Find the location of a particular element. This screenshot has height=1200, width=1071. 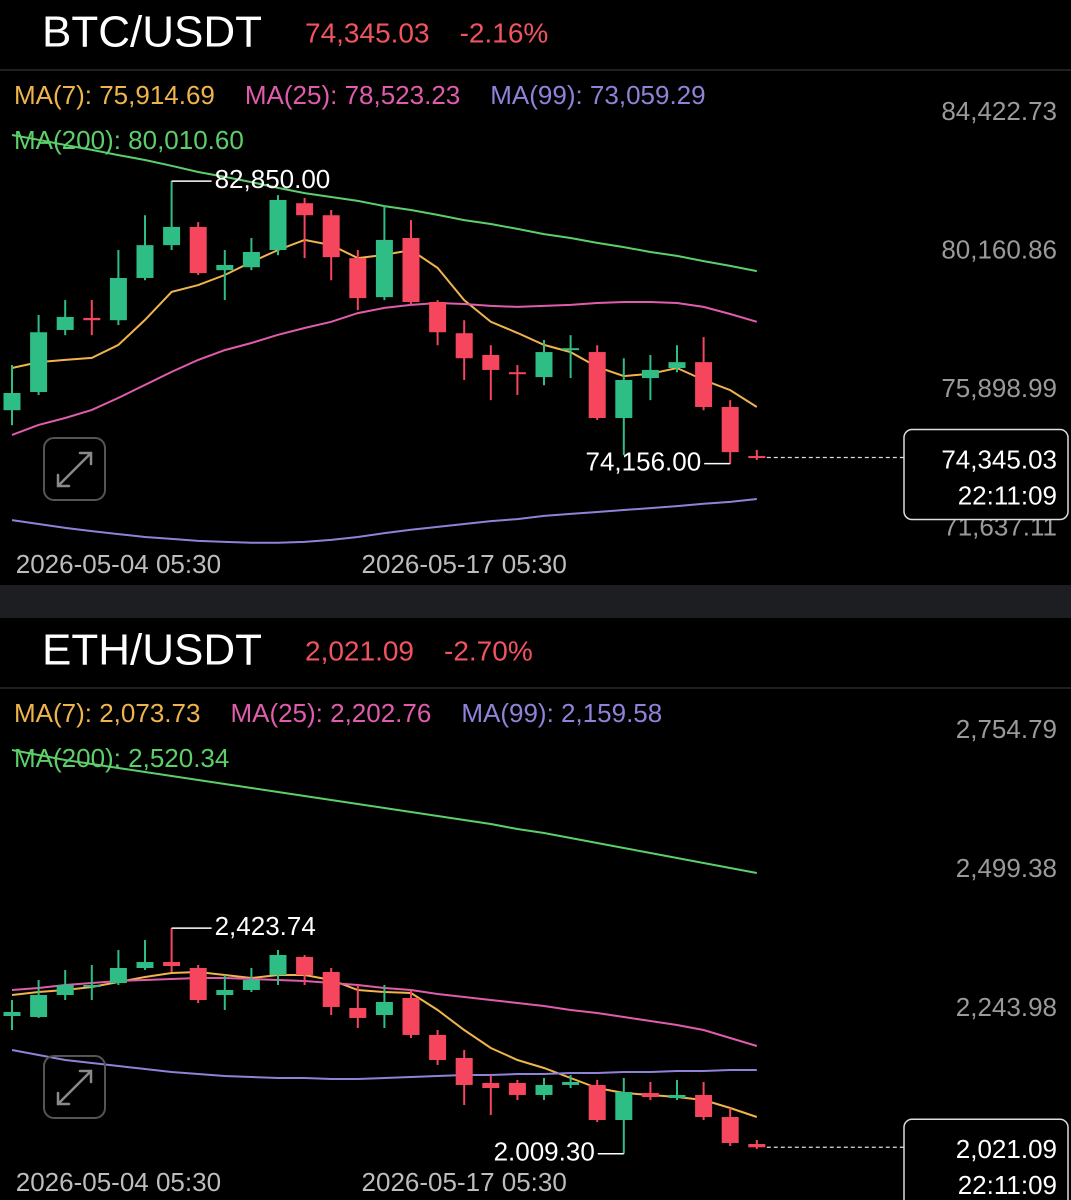

legend-entry: MA(99): 2,159.58 is located at coordinates (561, 713).